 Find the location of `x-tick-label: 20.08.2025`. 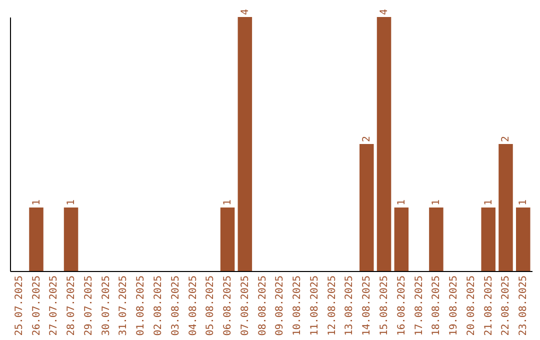

x-tick-label: 20.08.2025 is located at coordinates (471, 306).